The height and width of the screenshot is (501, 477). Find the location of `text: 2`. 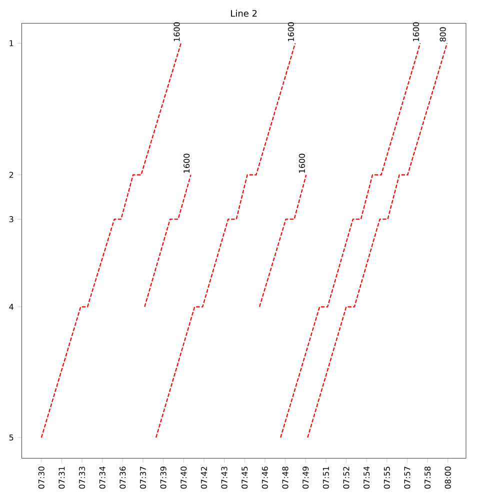

text: 2 is located at coordinates (11, 175).